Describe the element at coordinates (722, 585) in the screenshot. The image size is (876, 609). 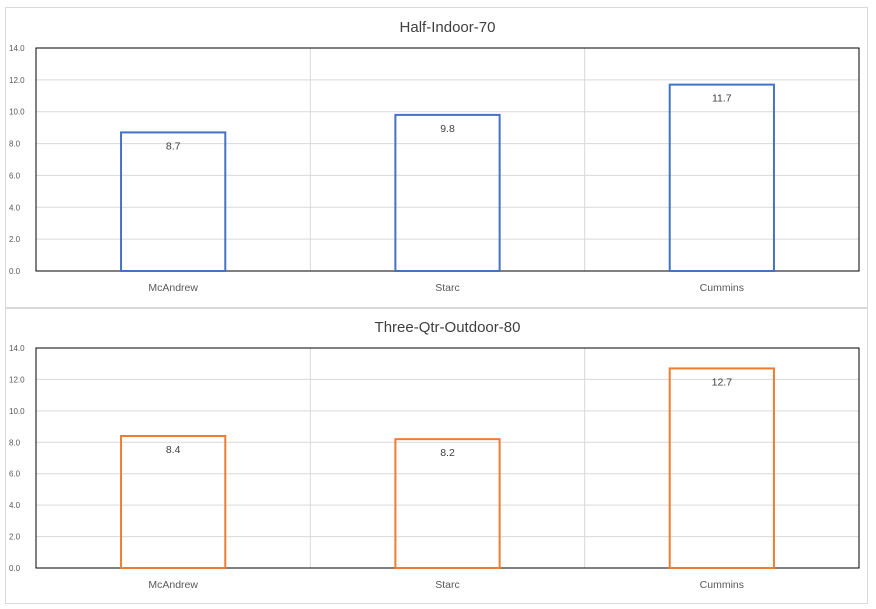
I see `chart1-category-label: Cummins` at that location.